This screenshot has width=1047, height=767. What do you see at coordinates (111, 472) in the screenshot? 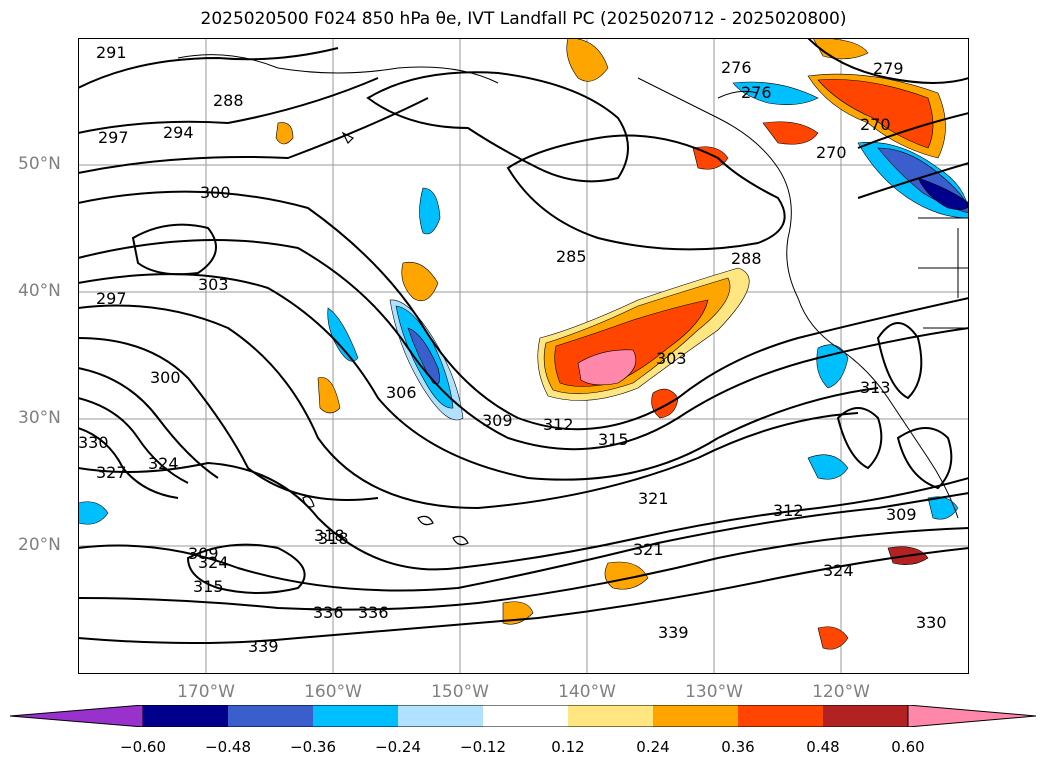
I see `contour-label: 327` at bounding box center [111, 472].